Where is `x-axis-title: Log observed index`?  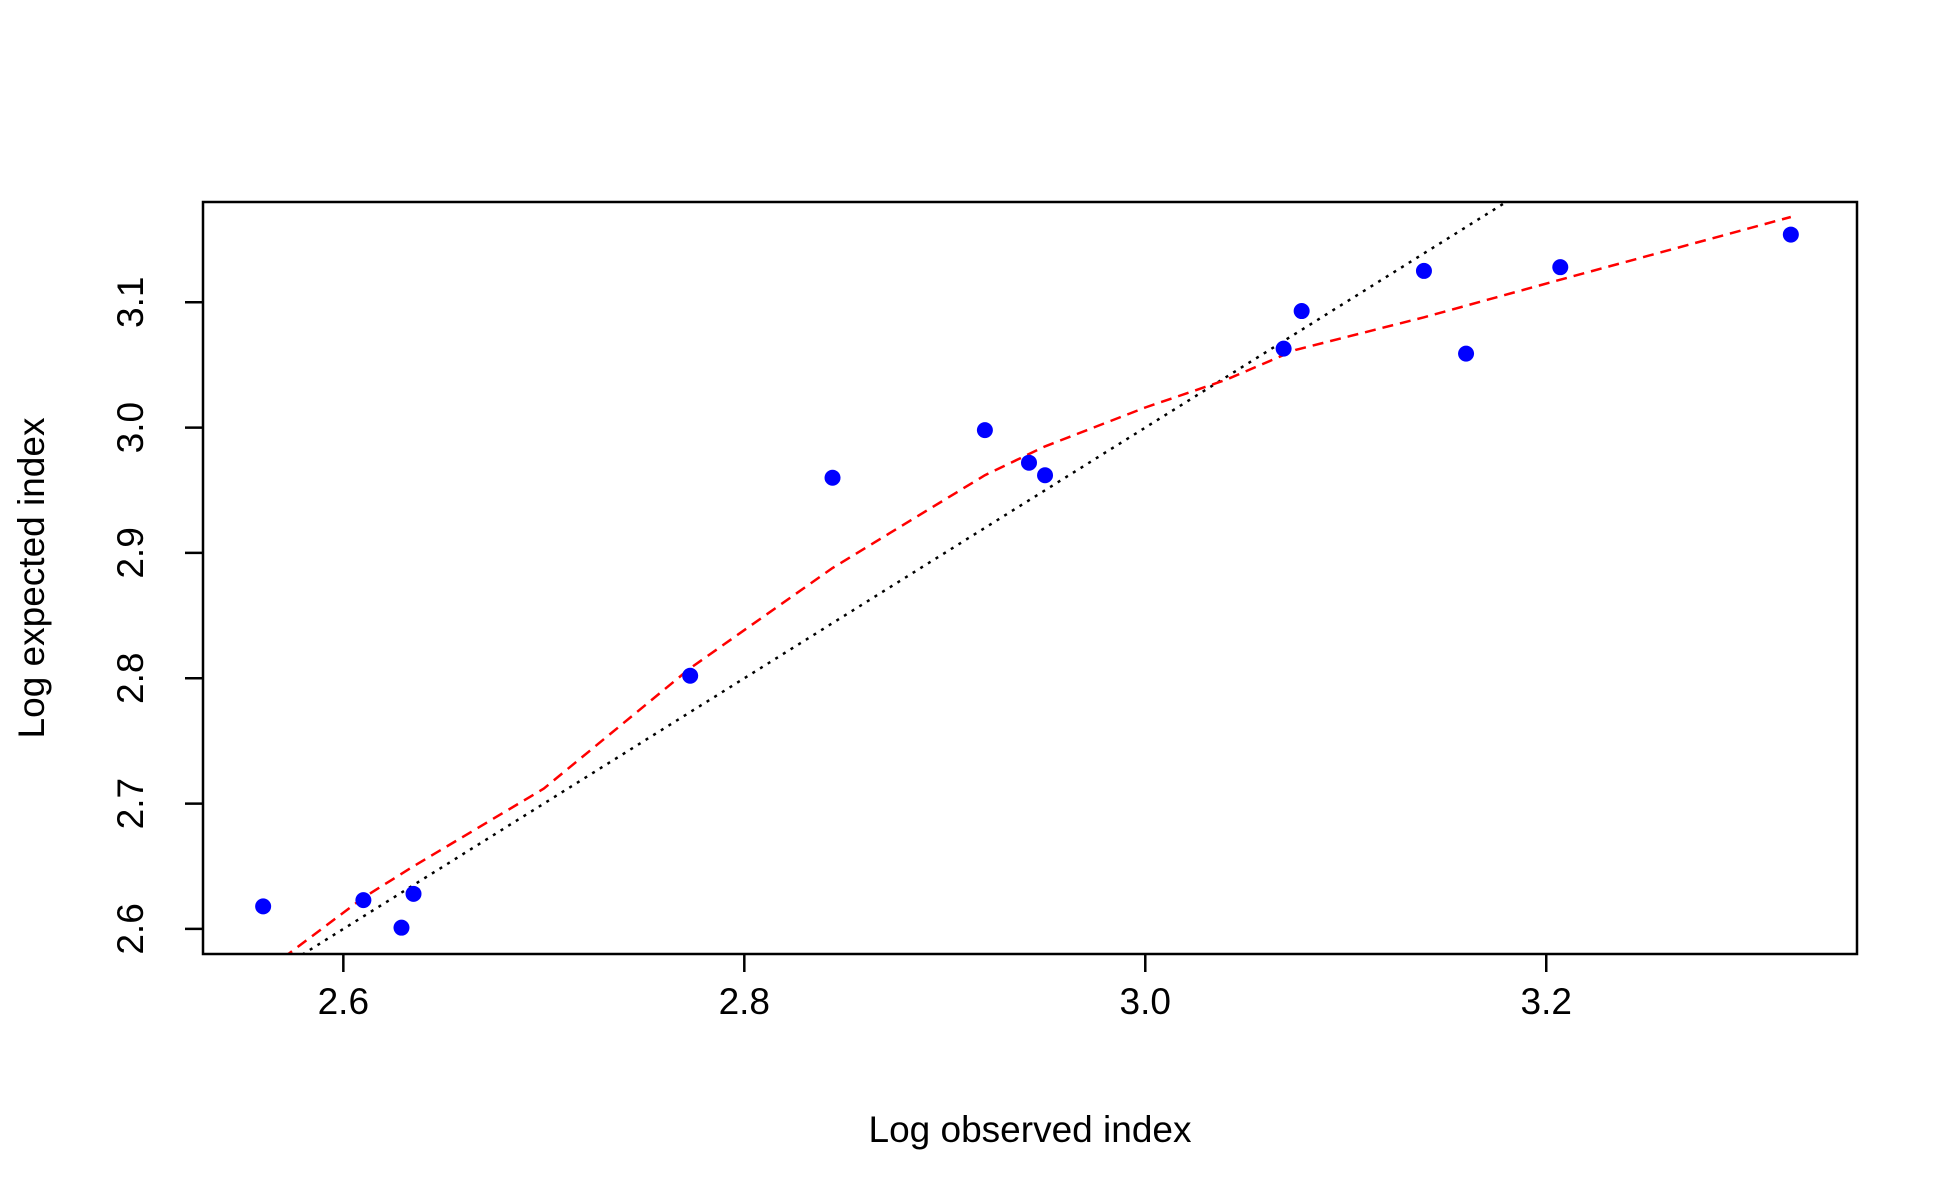
x-axis-title: Log observed index is located at coordinates (1030, 1129).